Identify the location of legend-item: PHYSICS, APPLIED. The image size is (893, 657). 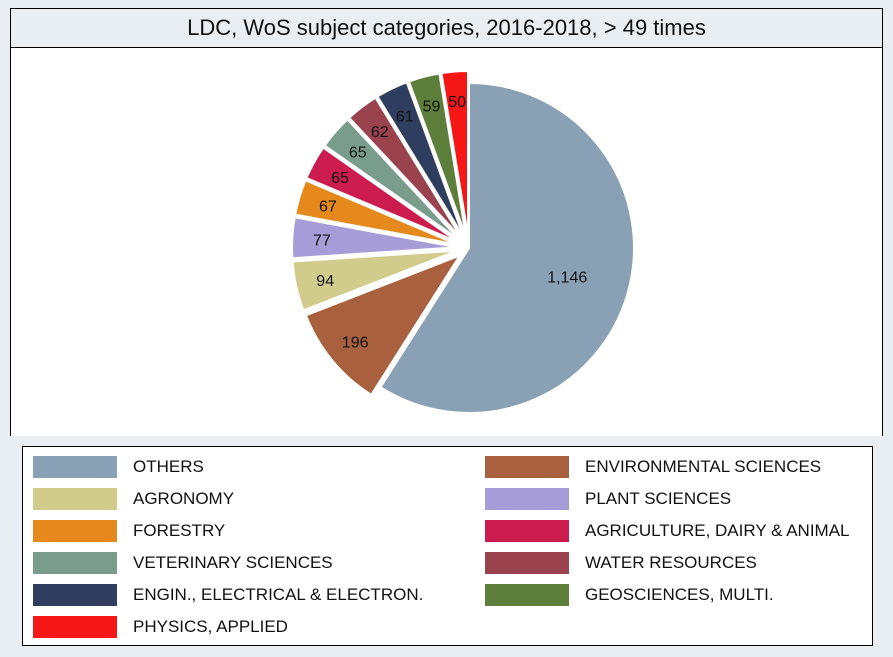
(160, 627).